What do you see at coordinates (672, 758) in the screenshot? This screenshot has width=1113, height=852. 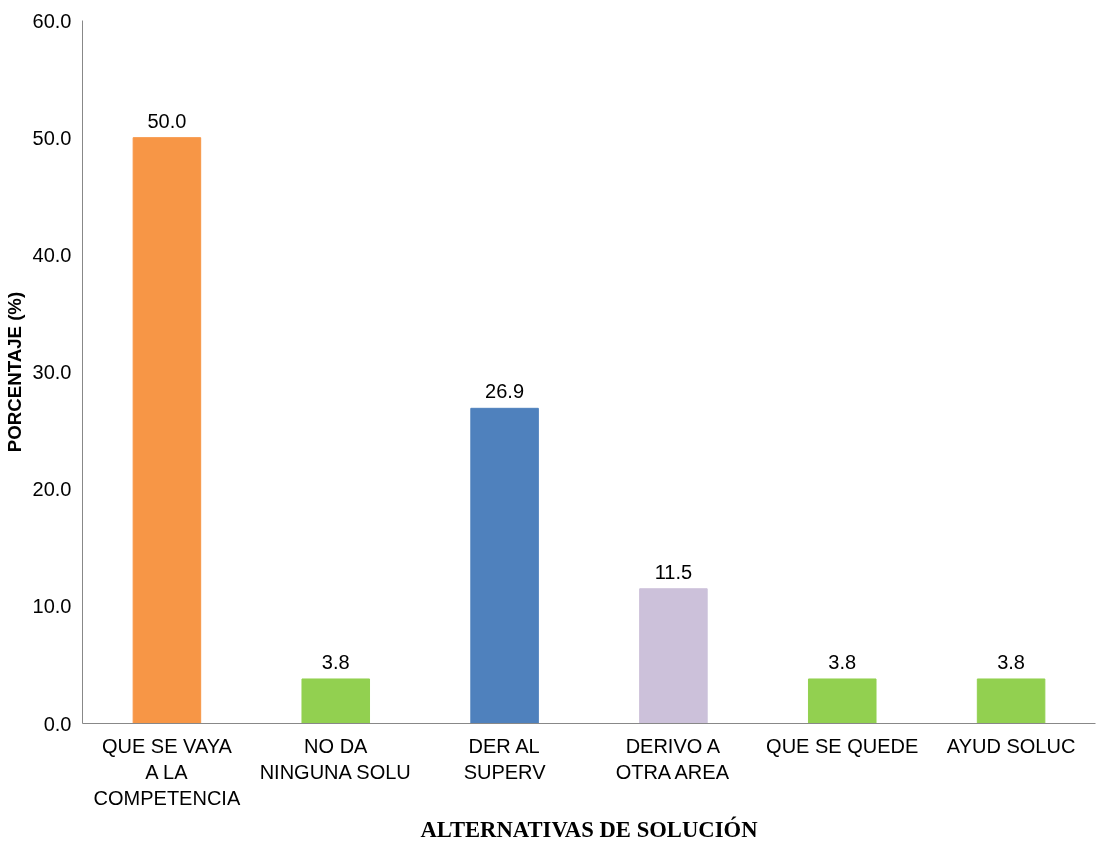 I see `x-tick-label: DERIVO A OTRA AREA` at bounding box center [672, 758].